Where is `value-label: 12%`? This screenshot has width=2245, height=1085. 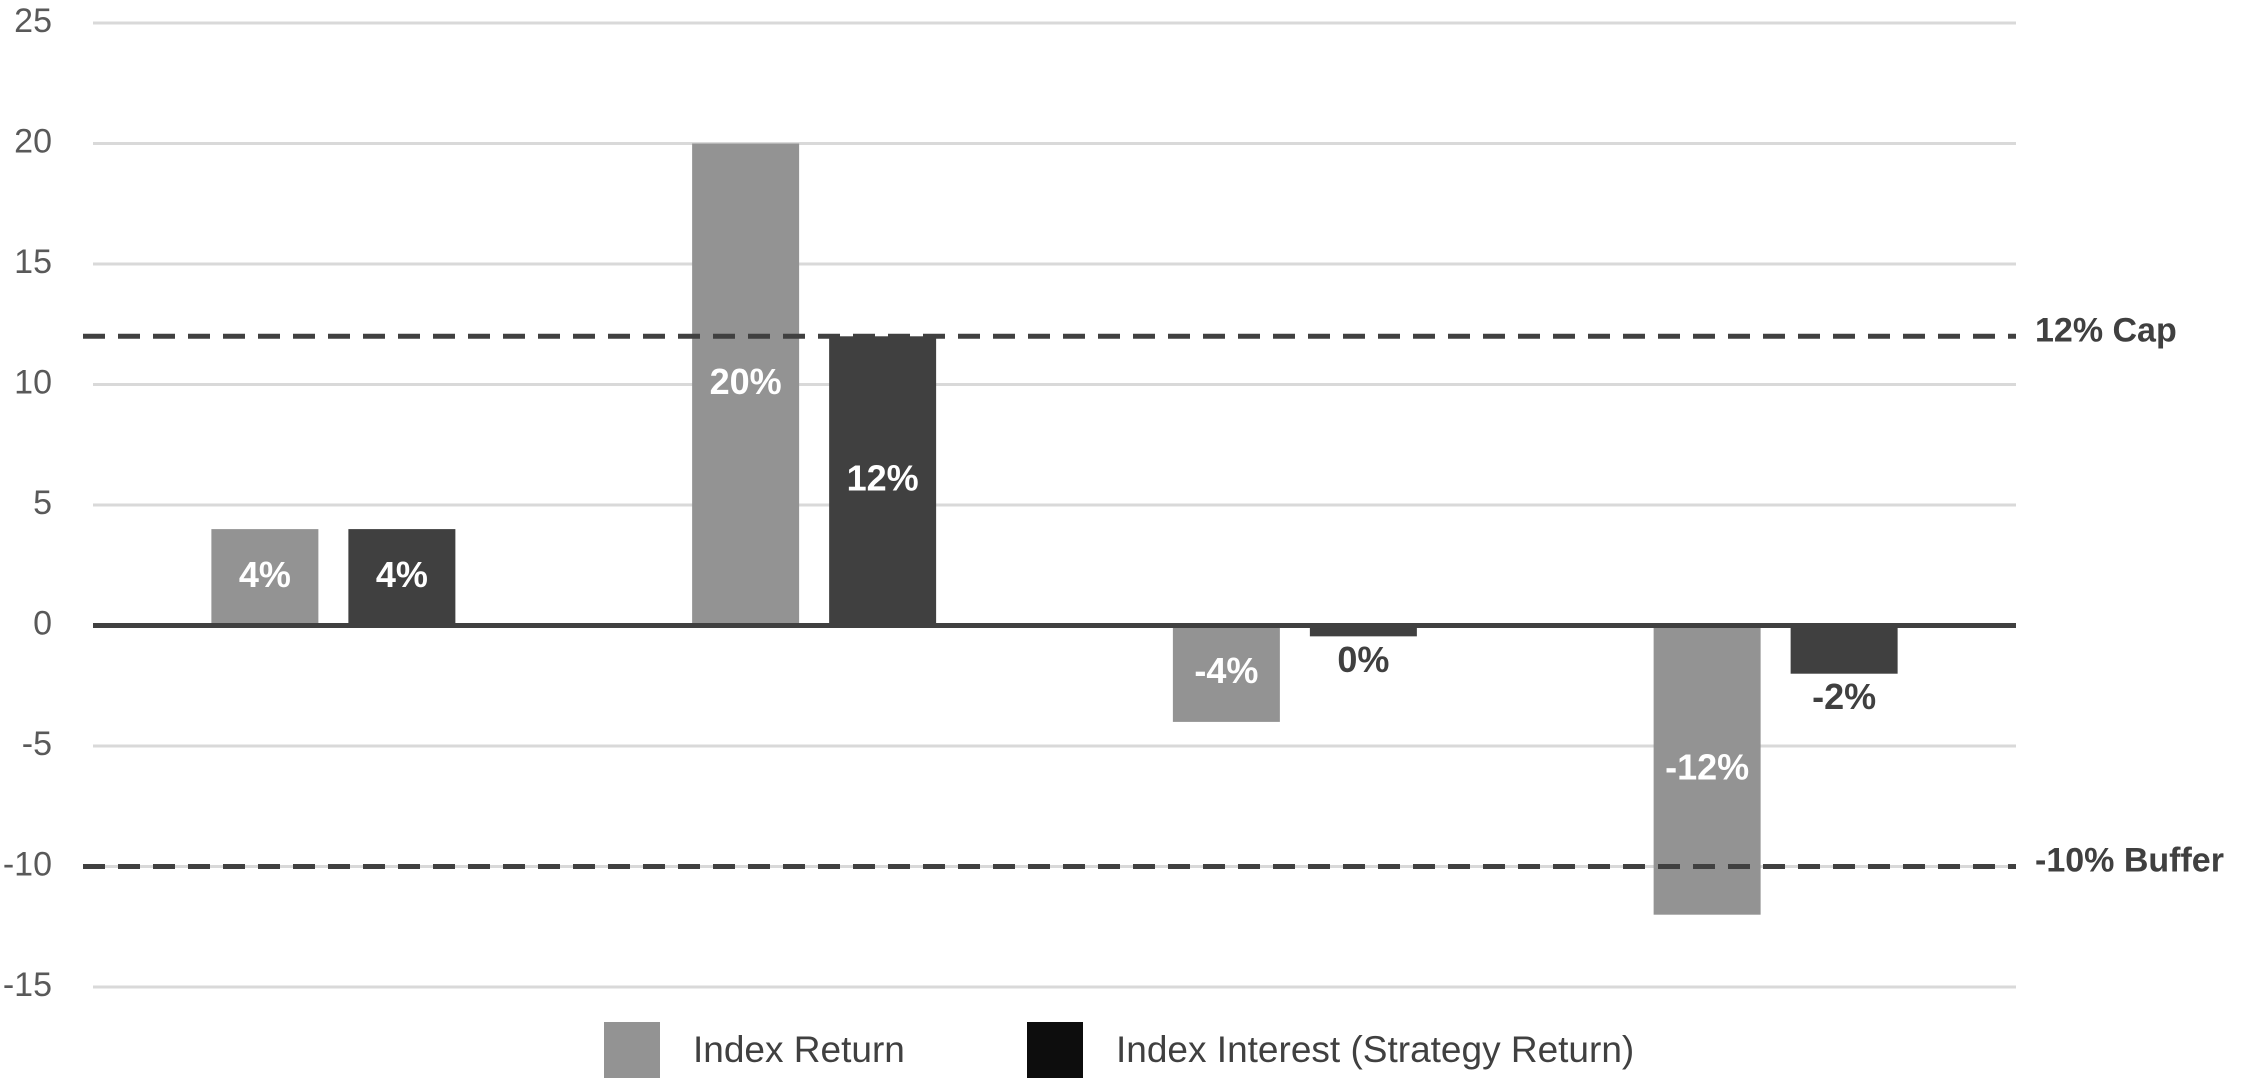 value-label: 12% is located at coordinates (883, 477).